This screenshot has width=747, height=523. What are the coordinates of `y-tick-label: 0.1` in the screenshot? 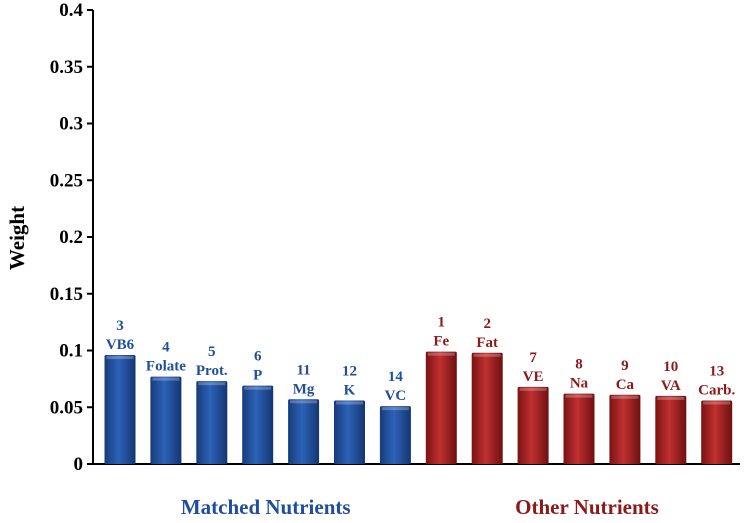 It's located at (71, 351).